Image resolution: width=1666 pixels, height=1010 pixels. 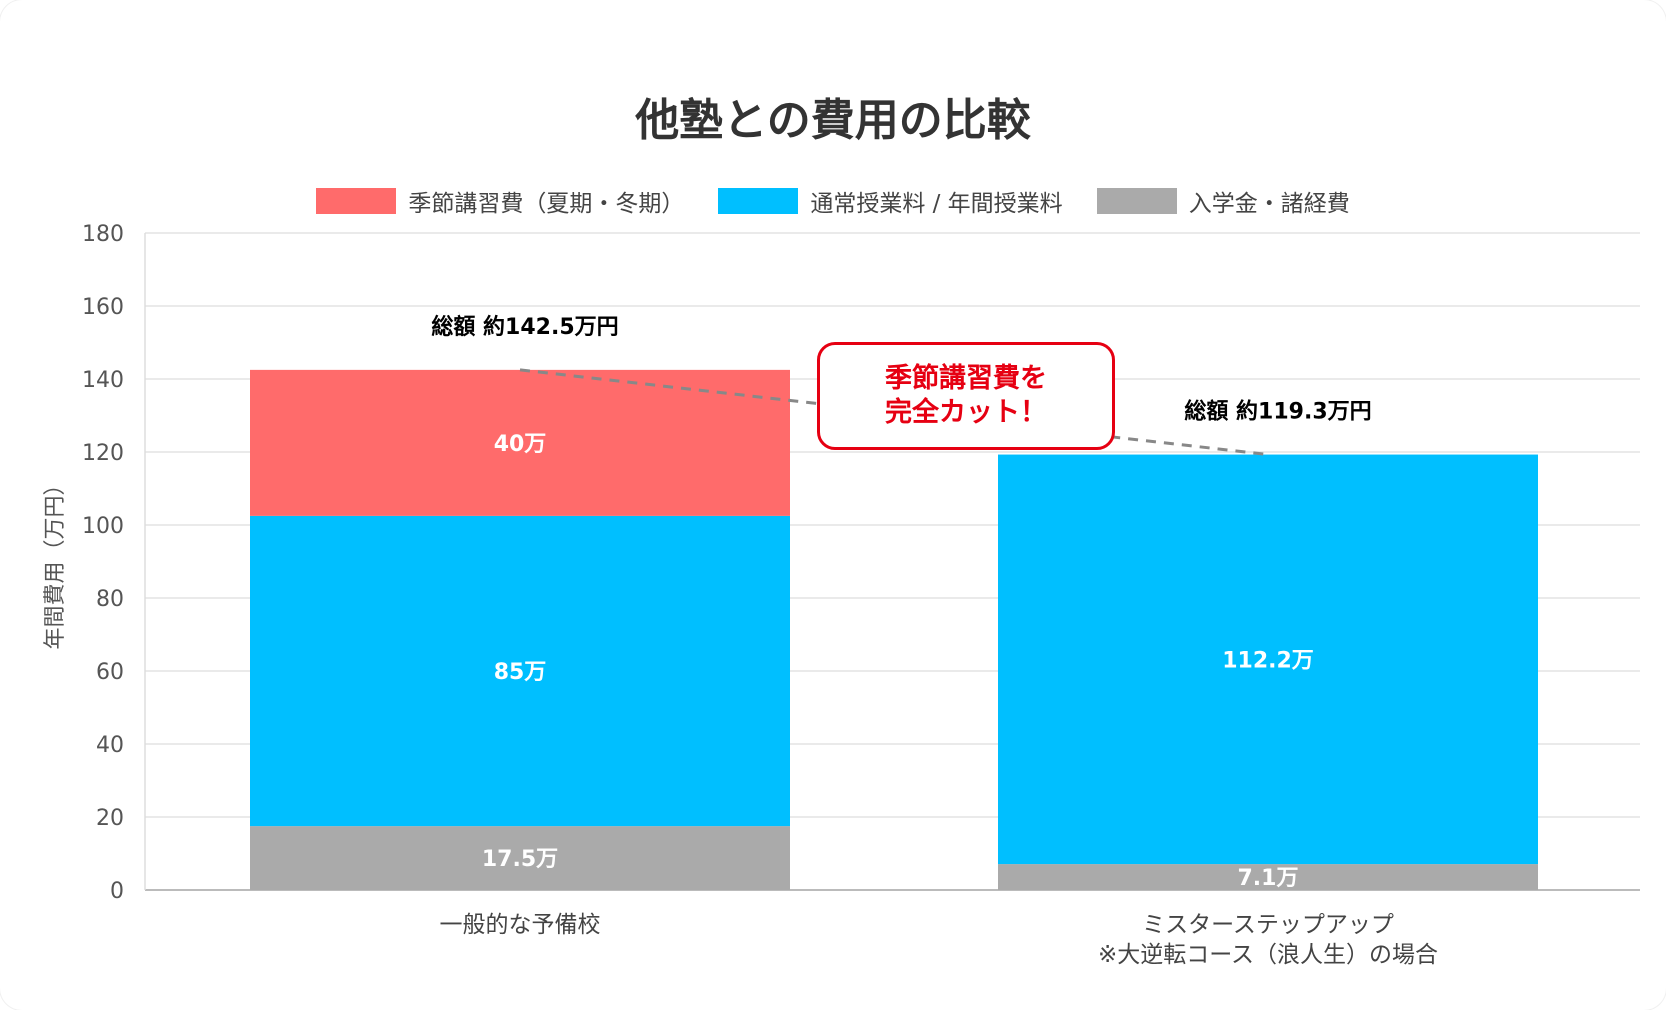 I want to click on x-tick-label: ミスターステップアップ, so click(x=1268, y=925).